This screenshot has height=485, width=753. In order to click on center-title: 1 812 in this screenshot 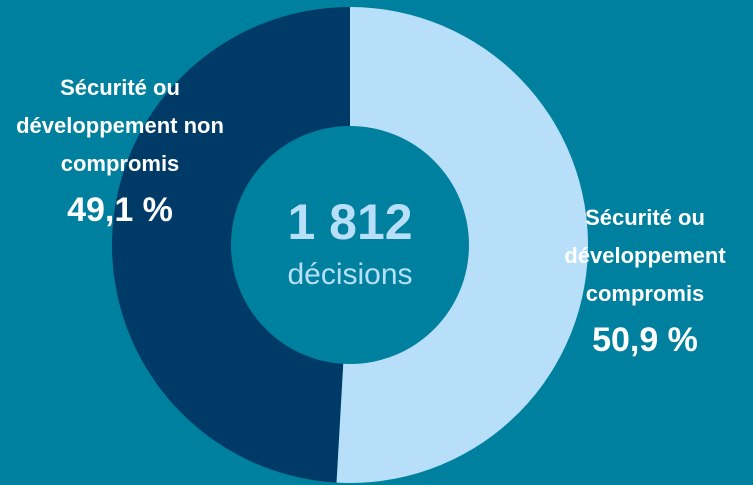, I will do `click(349, 222)`.